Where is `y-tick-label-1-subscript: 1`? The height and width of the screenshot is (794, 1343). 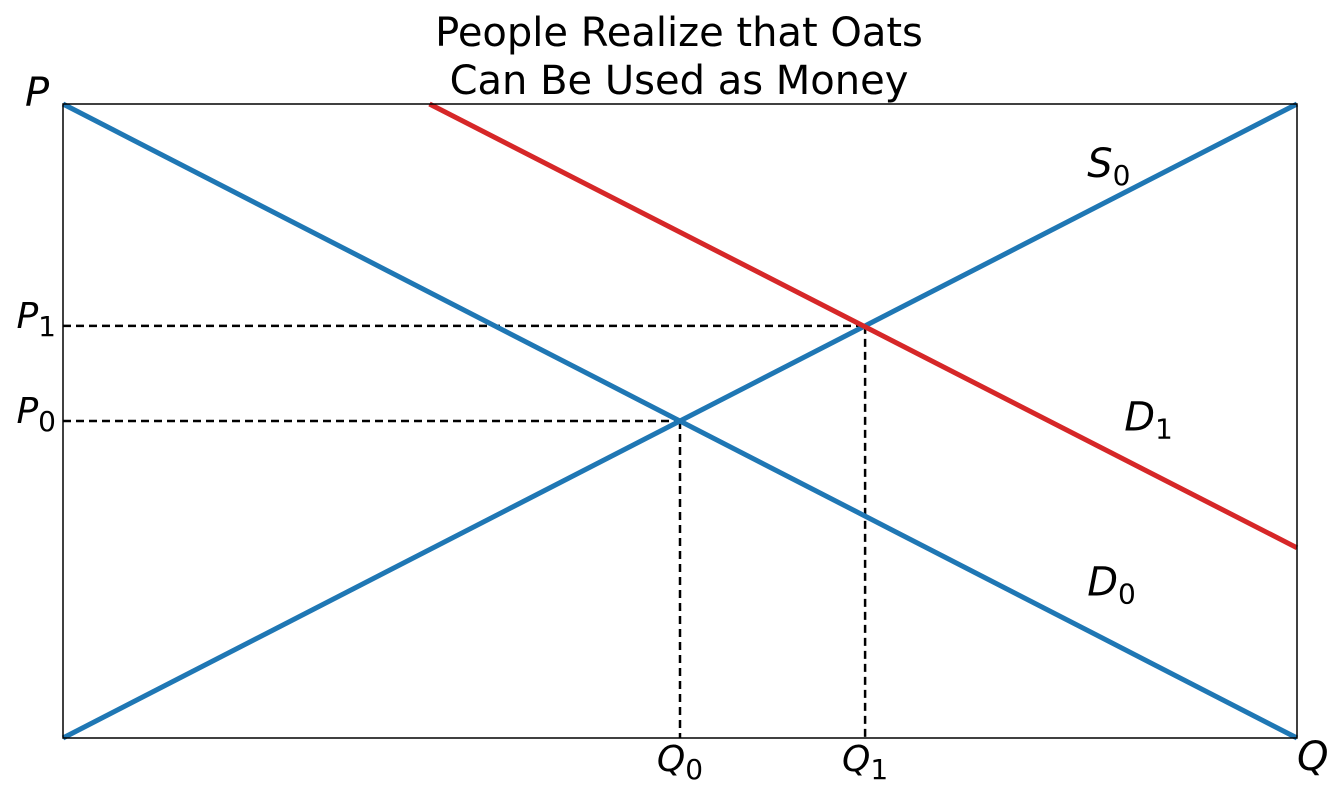
y-tick-label-1-subscript: 1 is located at coordinates (47, 326).